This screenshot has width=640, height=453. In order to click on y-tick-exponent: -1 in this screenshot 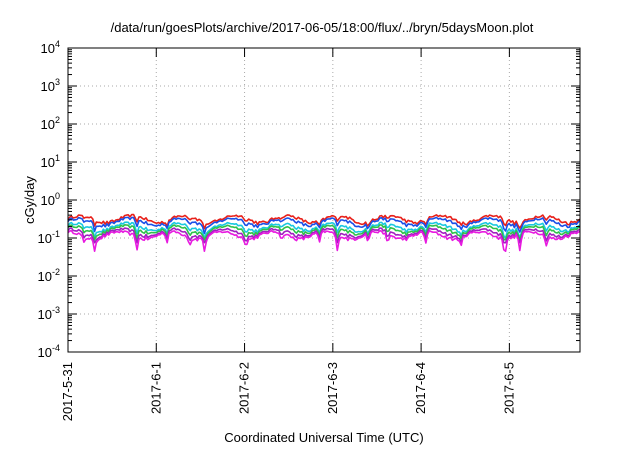, I will do `click(56, 234)`.